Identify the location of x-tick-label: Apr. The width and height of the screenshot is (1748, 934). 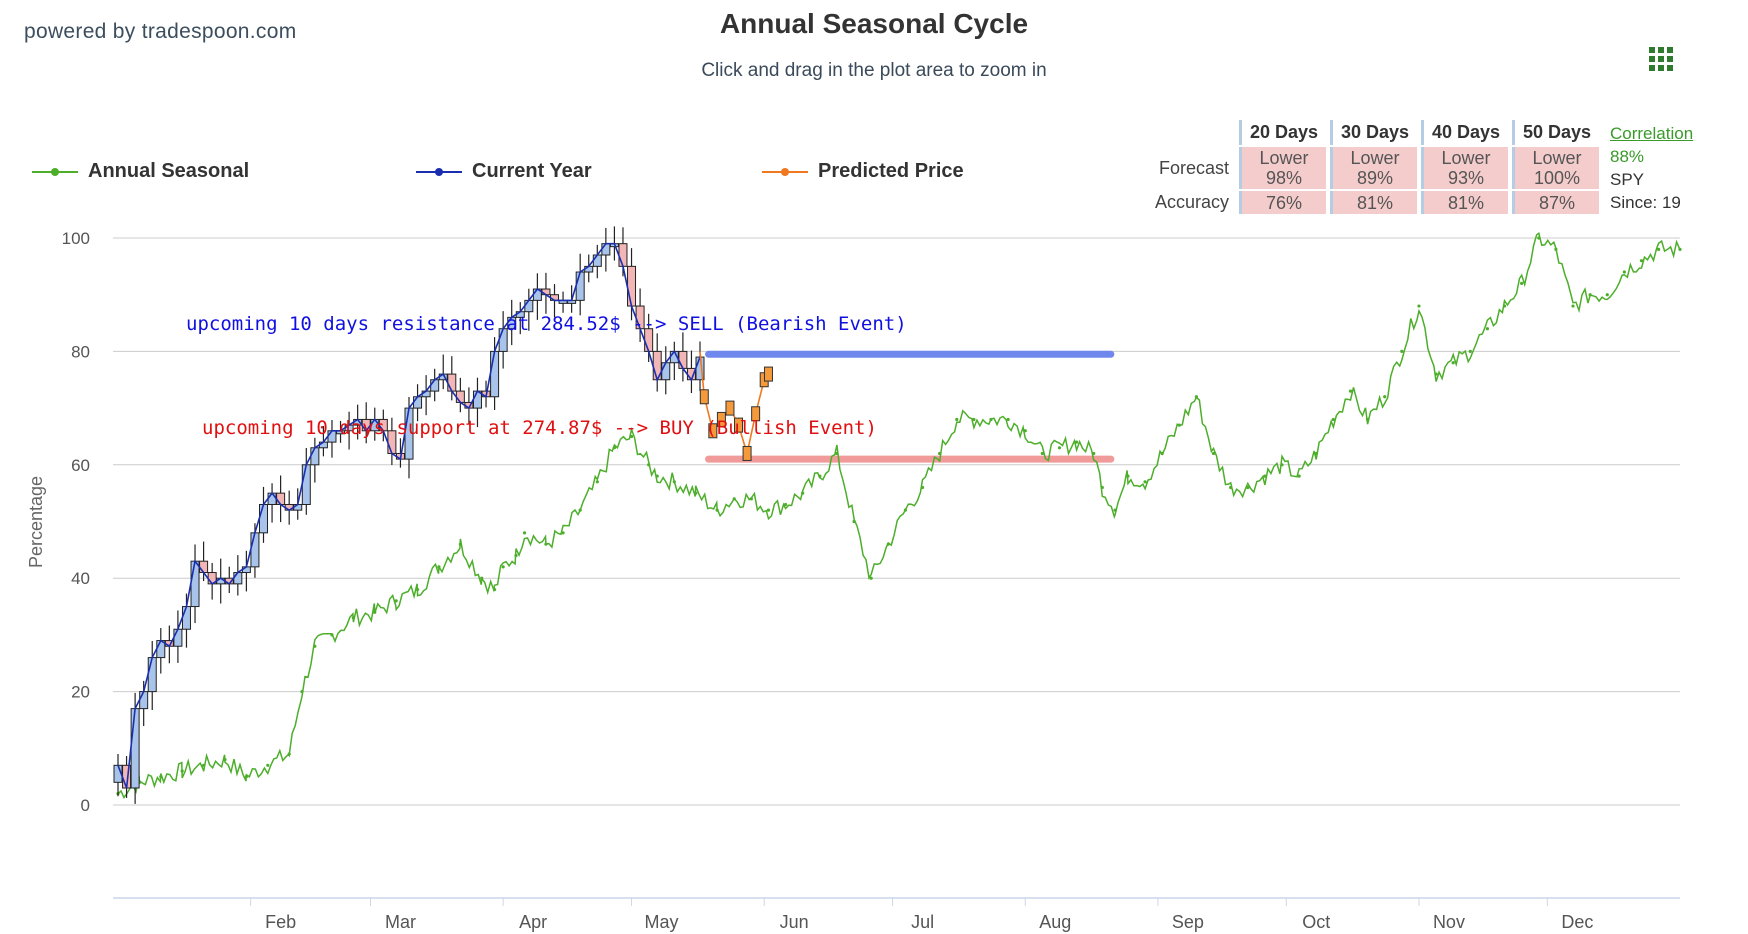
(533, 922).